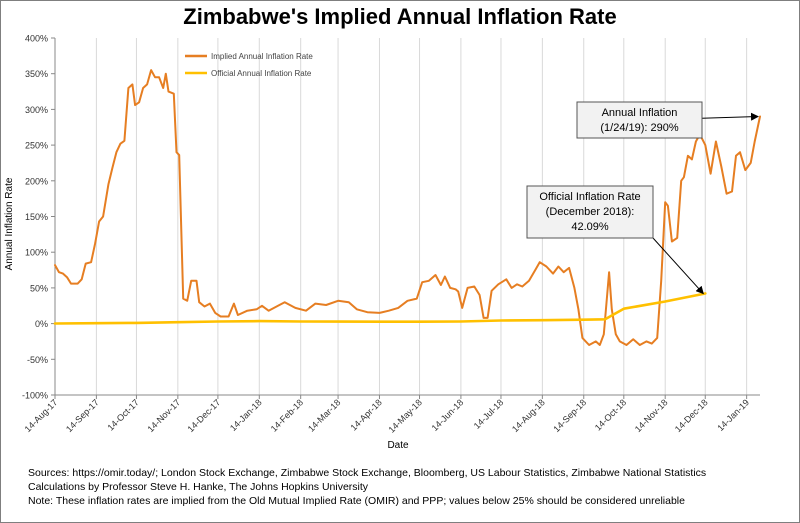 This screenshot has height=523, width=800. I want to click on y-tick-label: 400%, so click(36, 39).